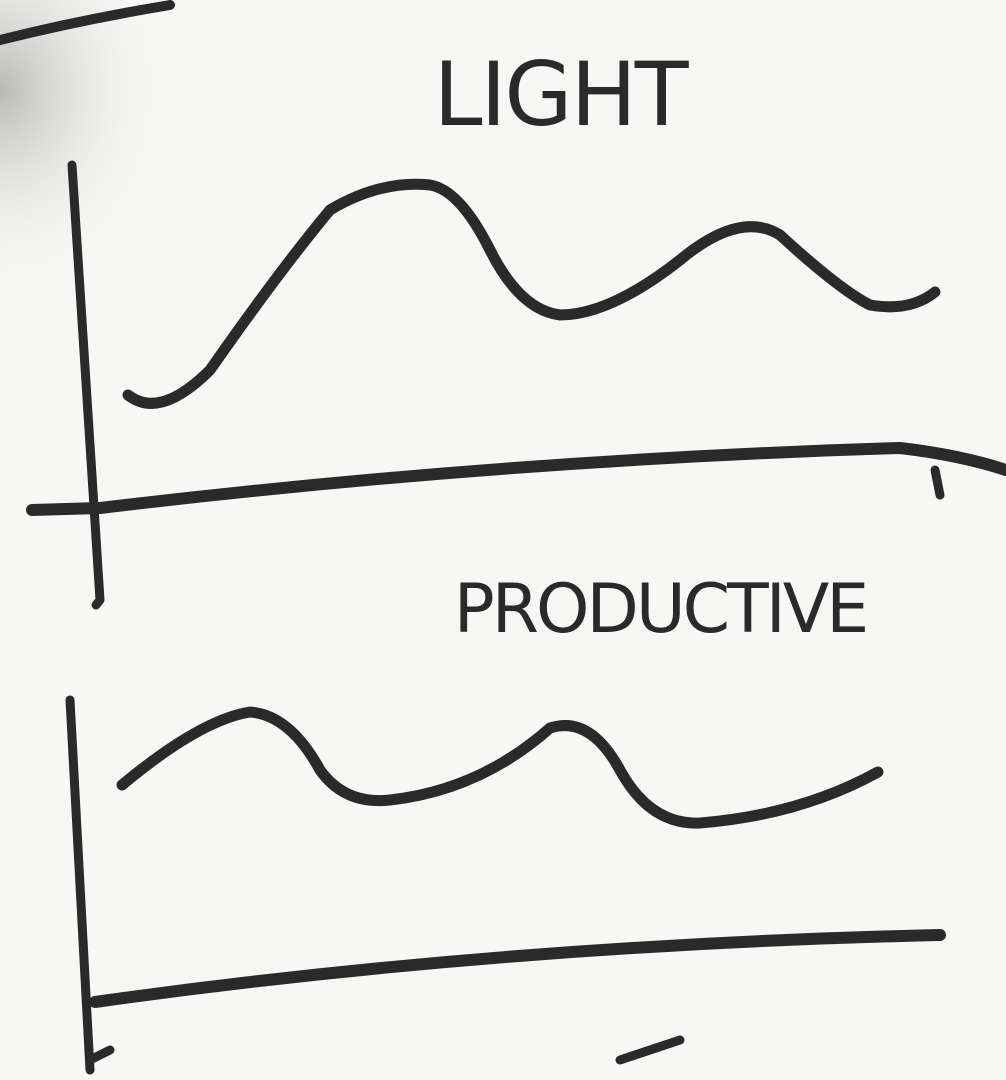 This screenshot has width=1006, height=1080. Describe the element at coordinates (500, 767) in the screenshot. I see `curve` at that location.